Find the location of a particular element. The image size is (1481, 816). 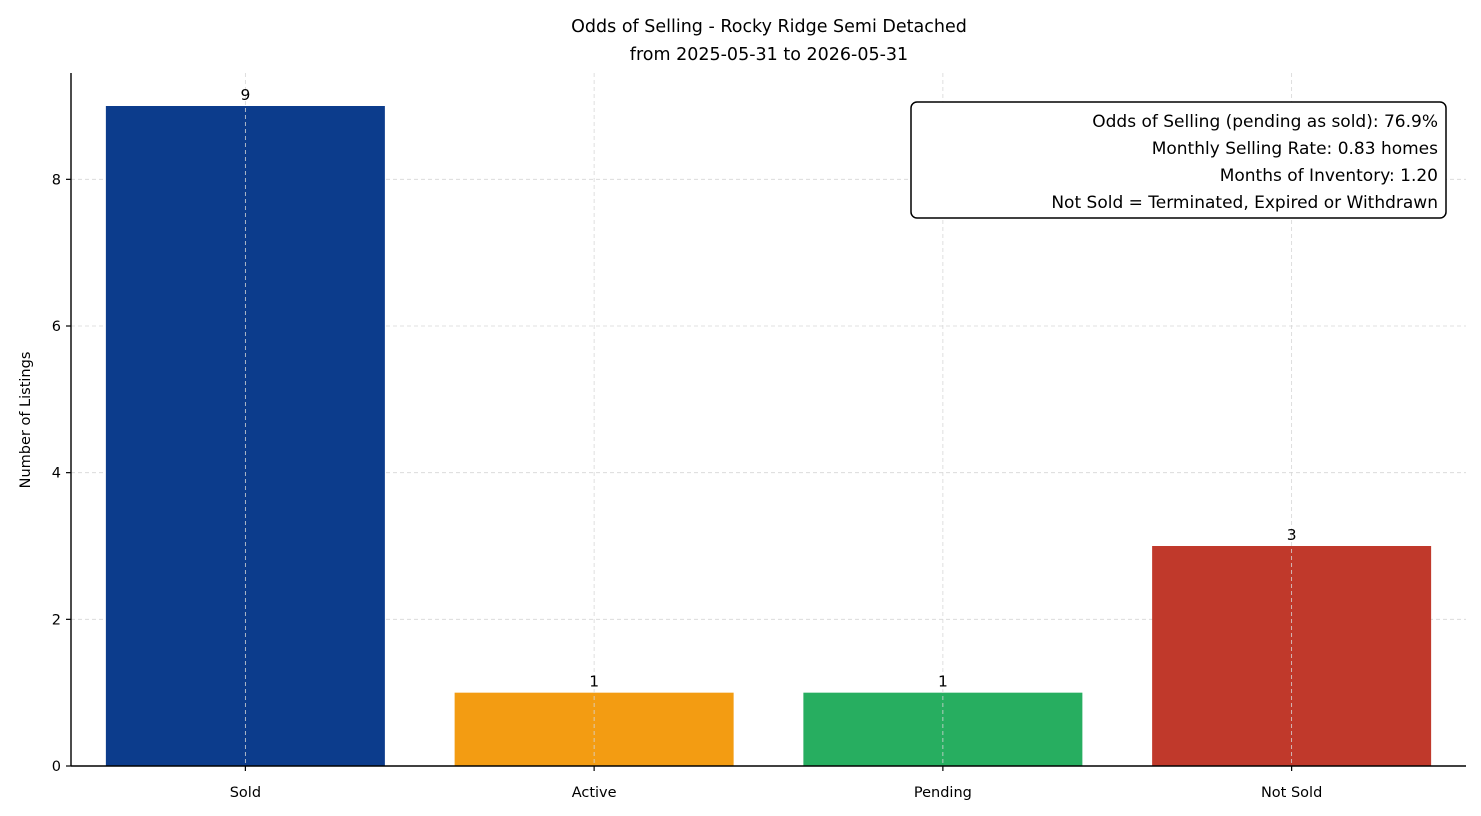

x-tick-label: Pending is located at coordinates (943, 793).